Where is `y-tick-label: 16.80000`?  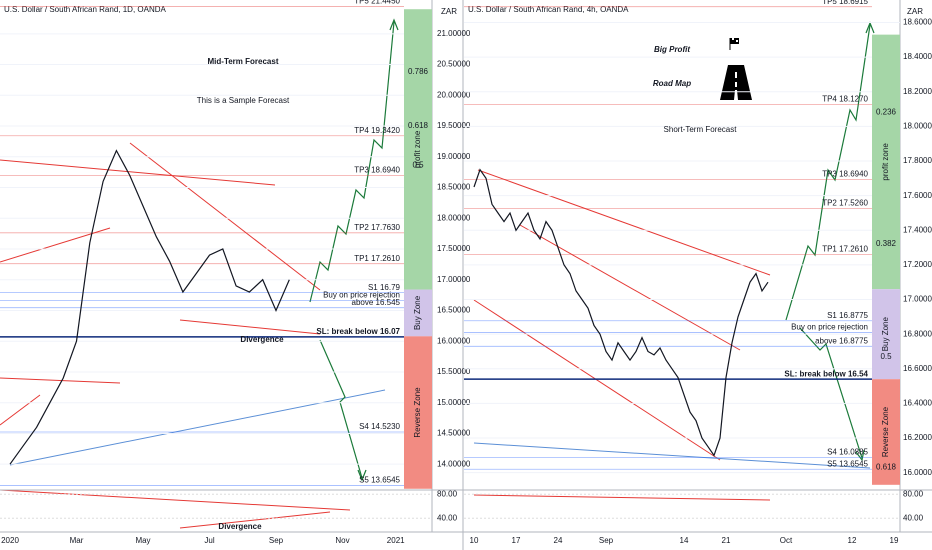
y-tick-label: 16.80000 is located at coordinates (917, 333).